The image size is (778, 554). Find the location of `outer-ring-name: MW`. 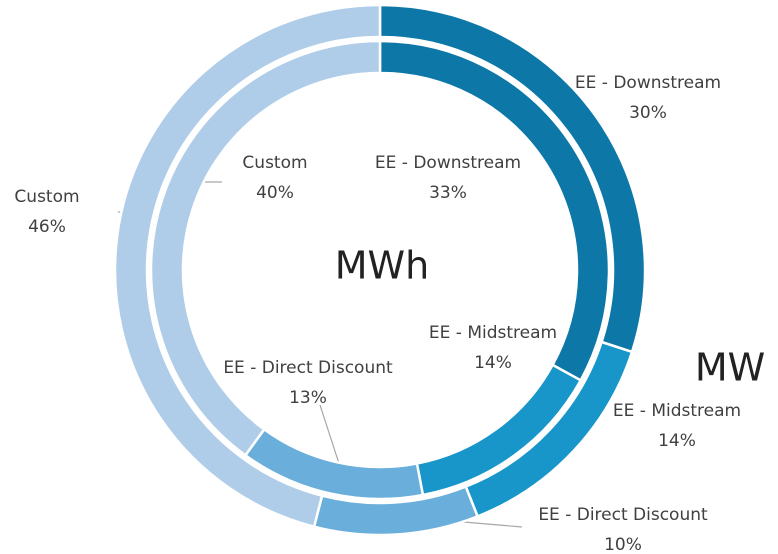

outer-ring-name: MW is located at coordinates (730, 368).